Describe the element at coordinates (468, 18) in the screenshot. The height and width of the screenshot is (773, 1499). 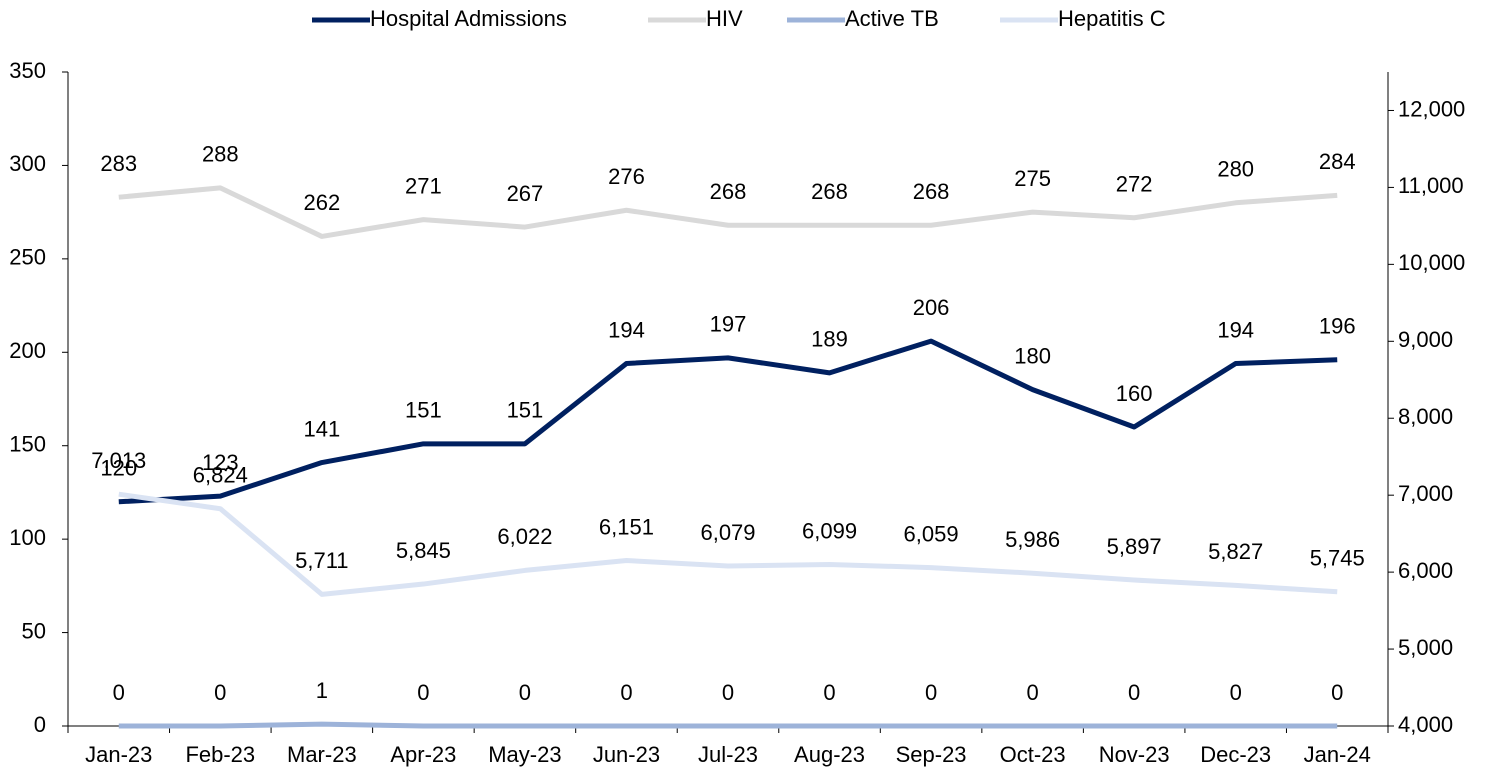
I see `legend-label: Hospital Admissions` at that location.